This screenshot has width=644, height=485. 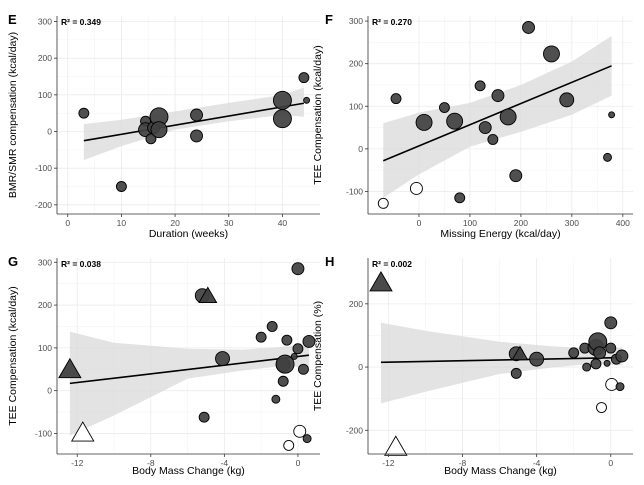 What do you see at coordinates (45, 22) in the screenshot?
I see `y-tick-label: 300` at bounding box center [45, 22].